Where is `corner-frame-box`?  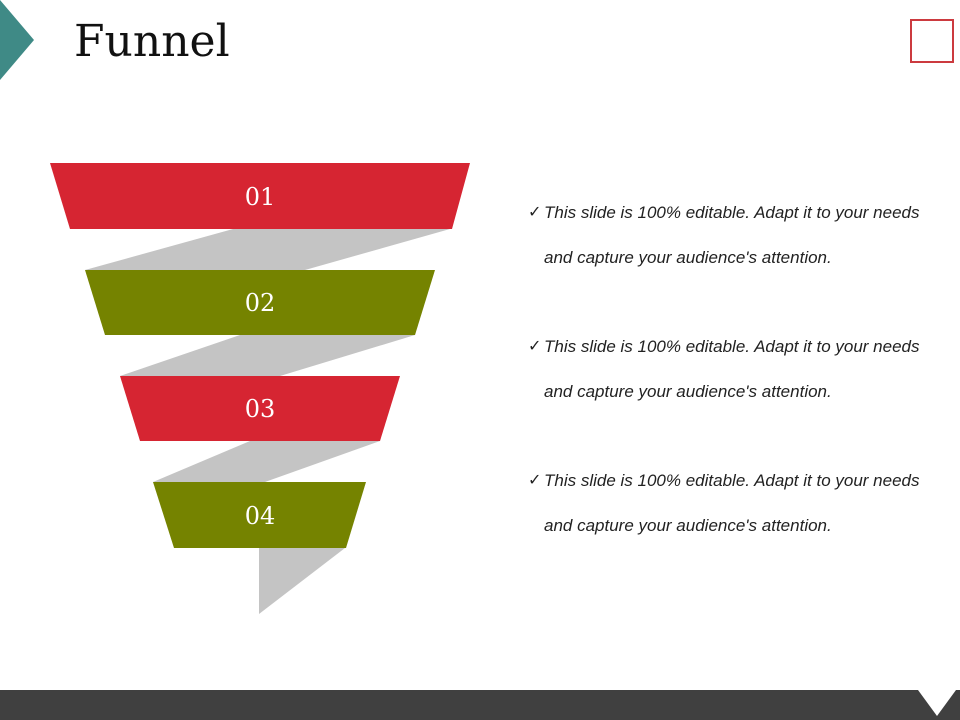
corner-frame-box is located at coordinates (932, 41).